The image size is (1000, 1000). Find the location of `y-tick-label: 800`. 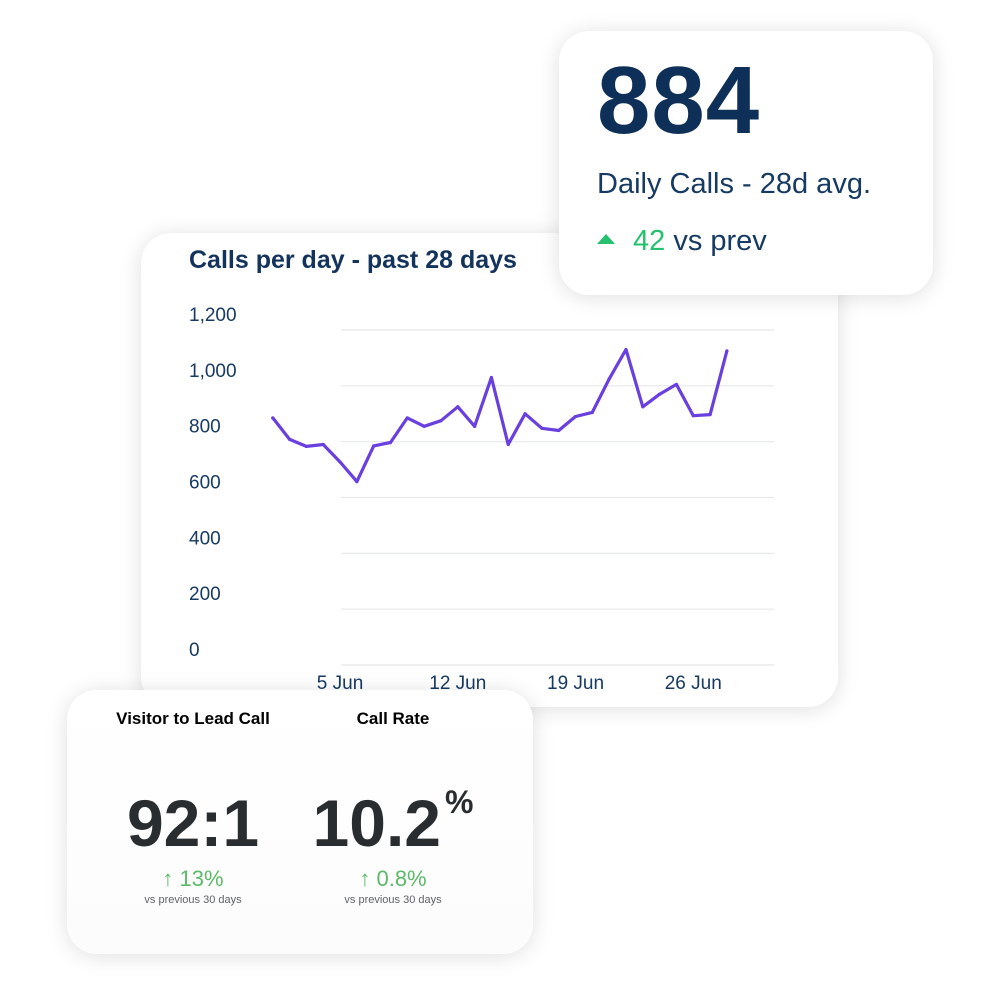

y-tick-label: 800 is located at coordinates (205, 427).